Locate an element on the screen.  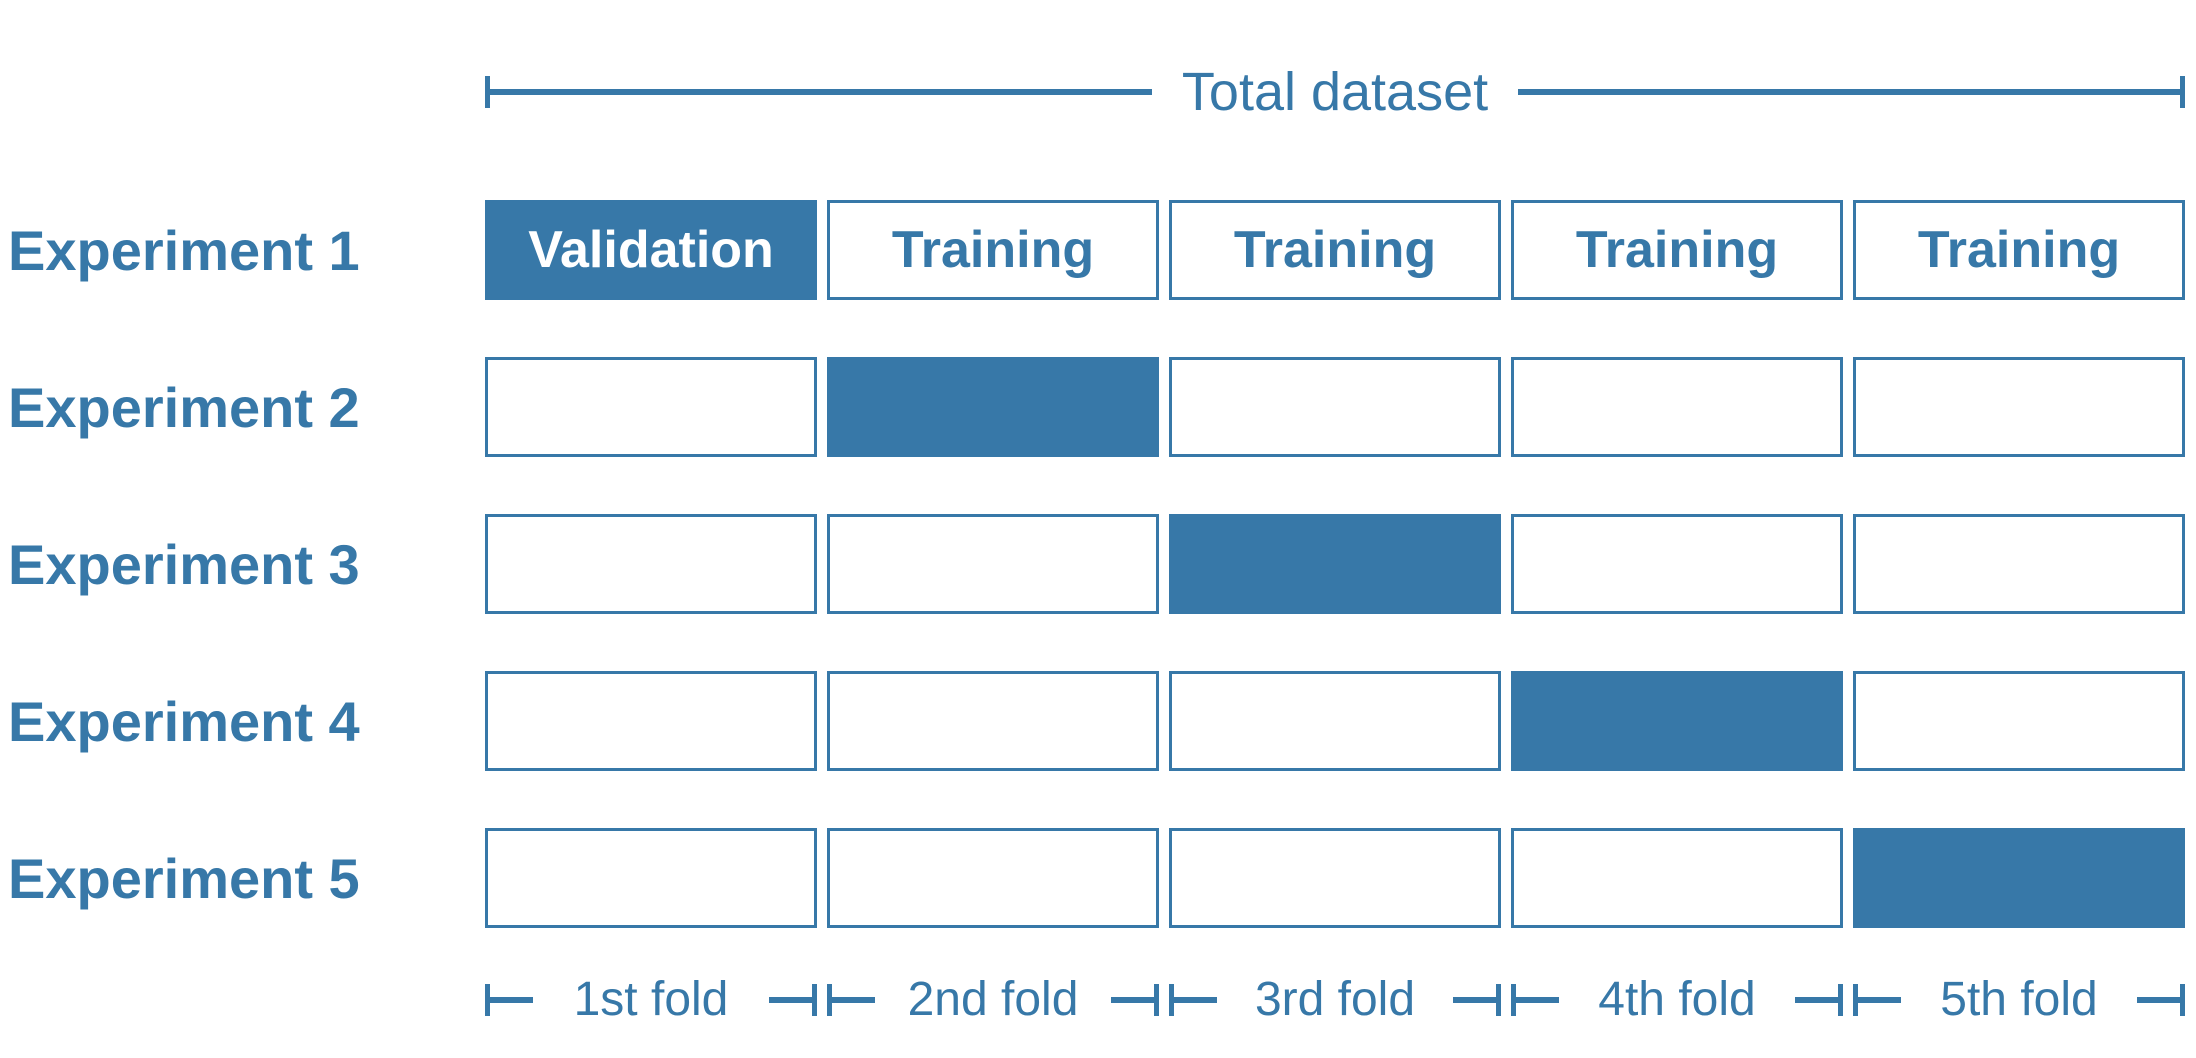
brace-left-line is located at coordinates (821, 92).